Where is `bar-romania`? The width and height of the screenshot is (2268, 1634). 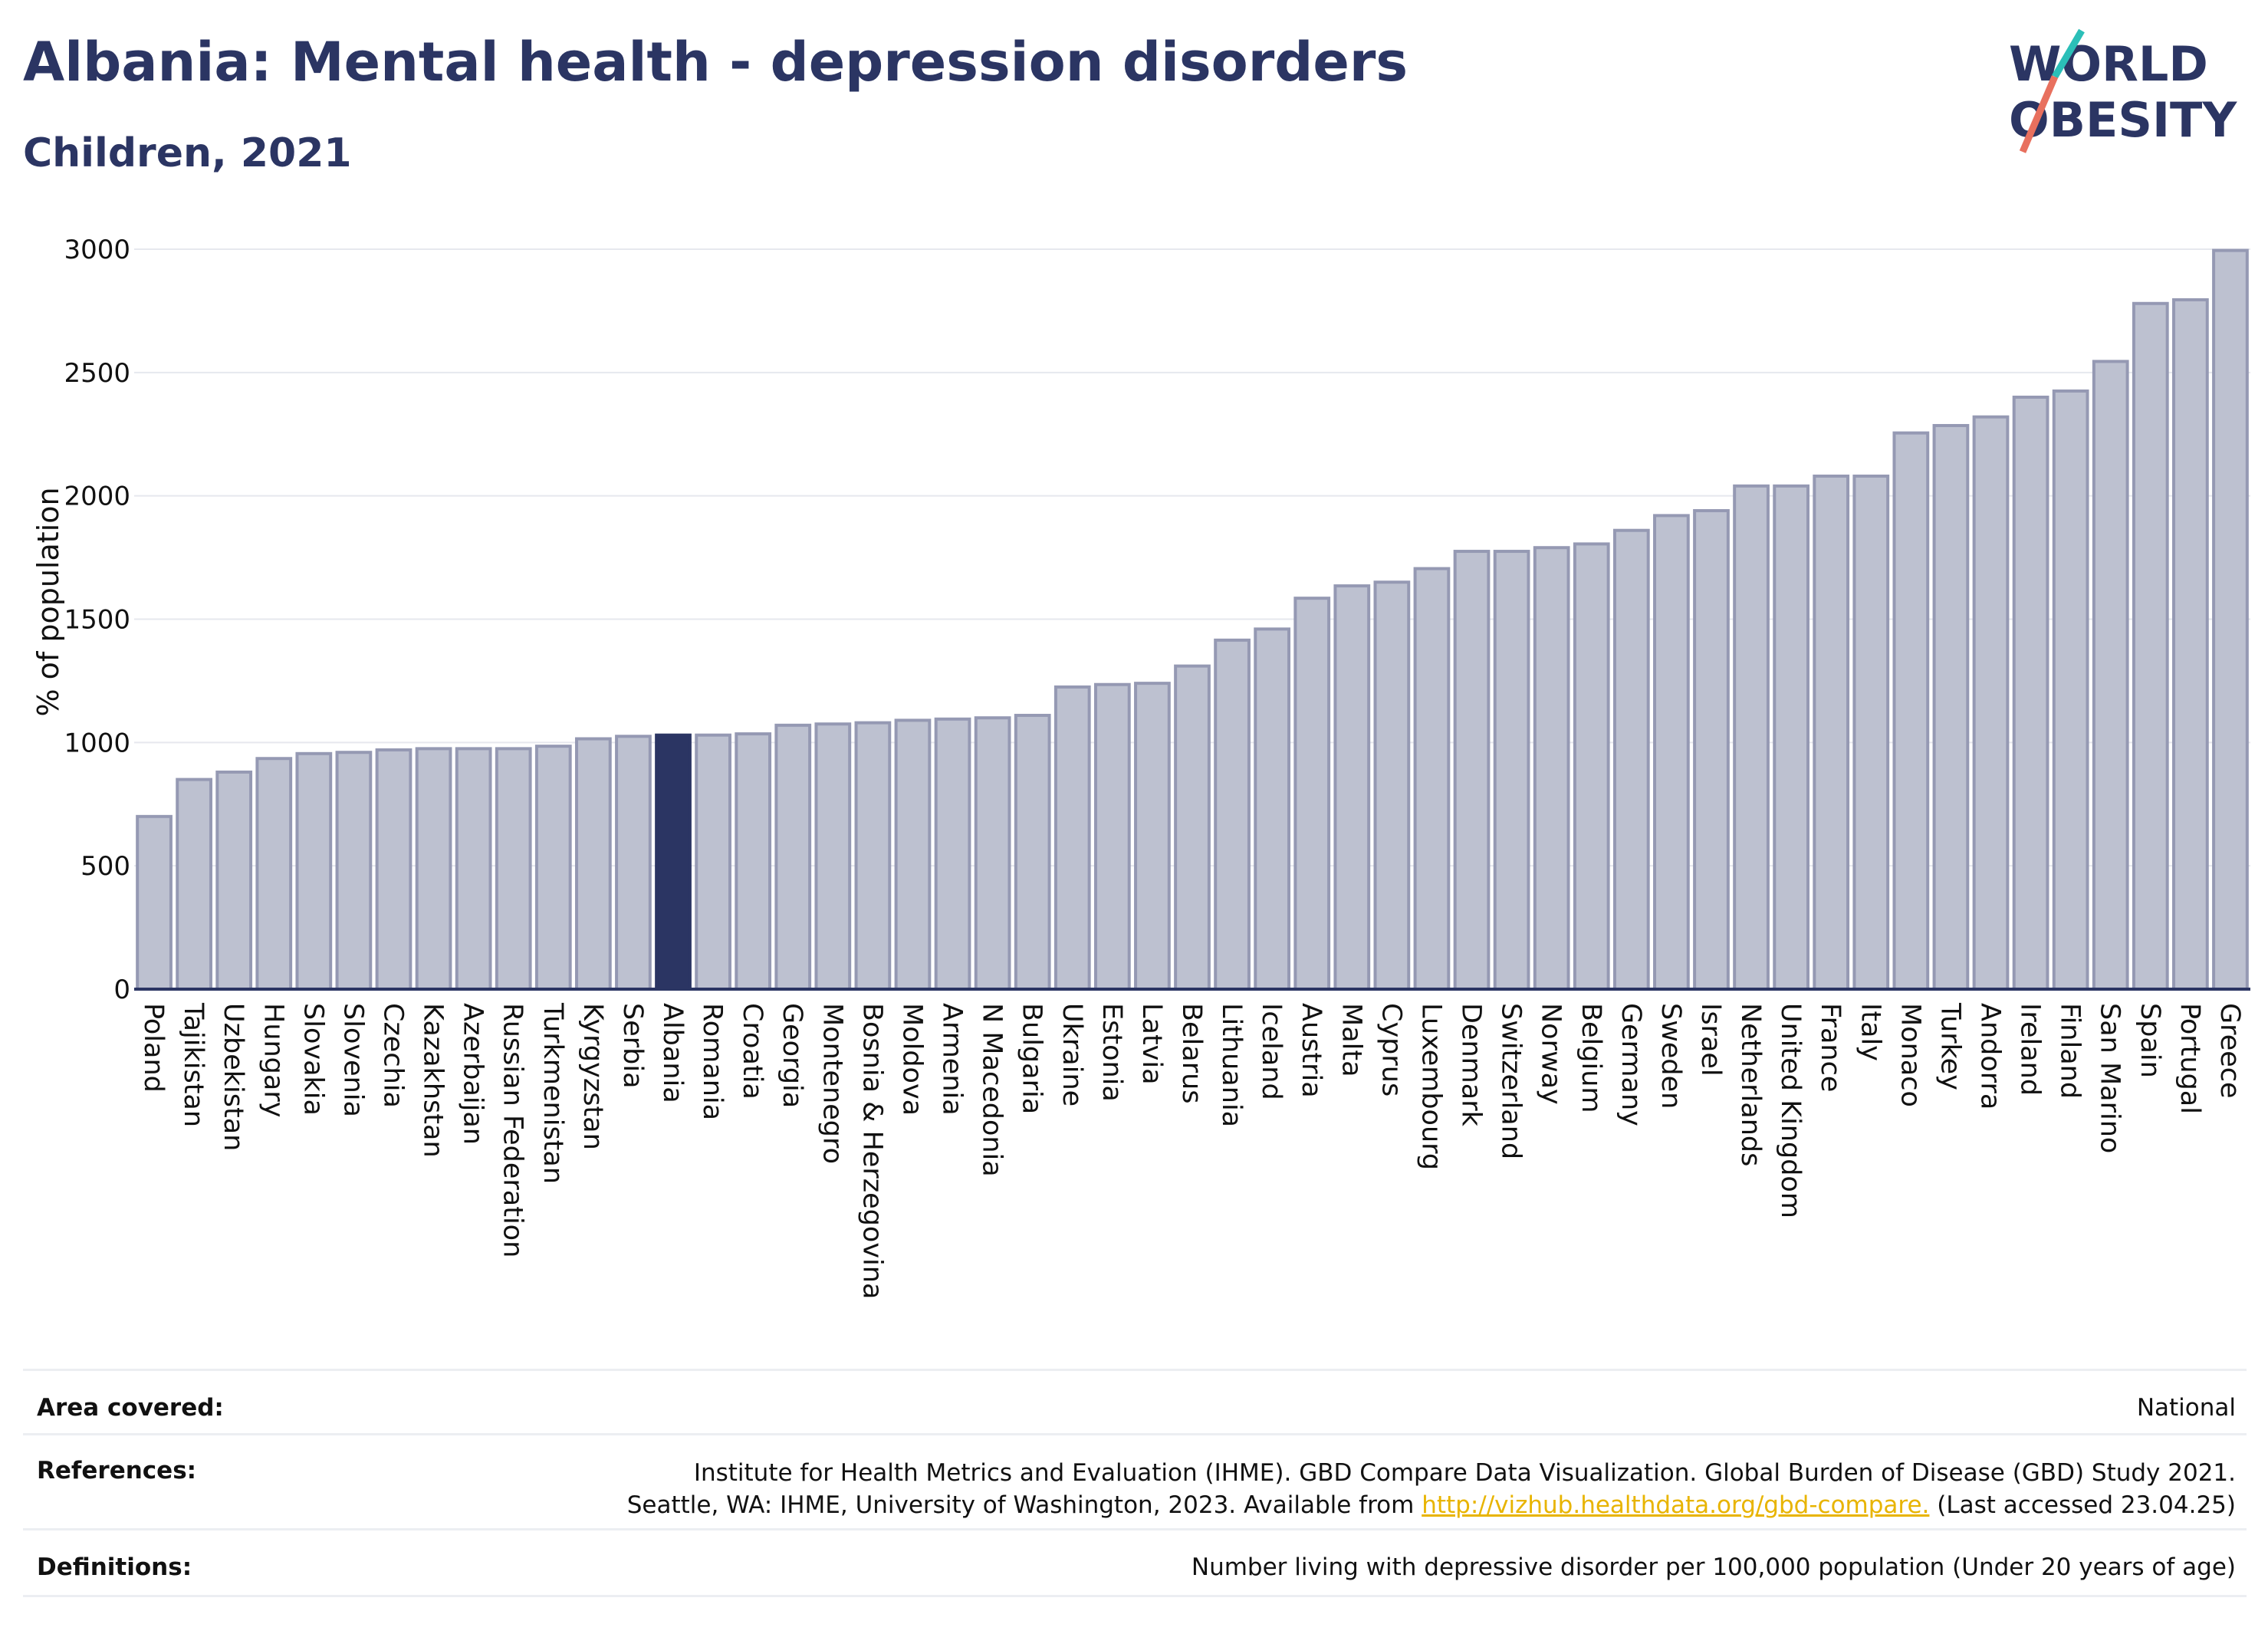 bar-romania is located at coordinates (713, 862).